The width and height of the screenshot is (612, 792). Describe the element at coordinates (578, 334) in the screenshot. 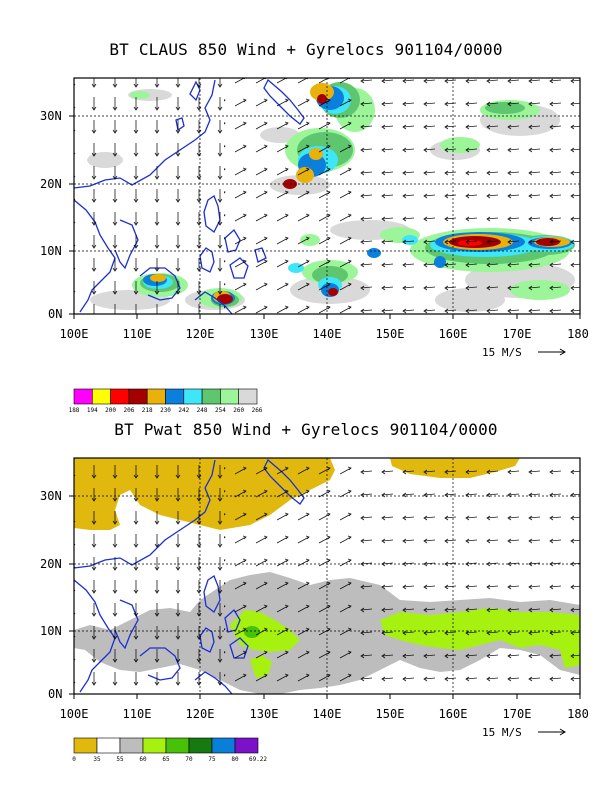

I see `panel1-lon-label: 180` at that location.